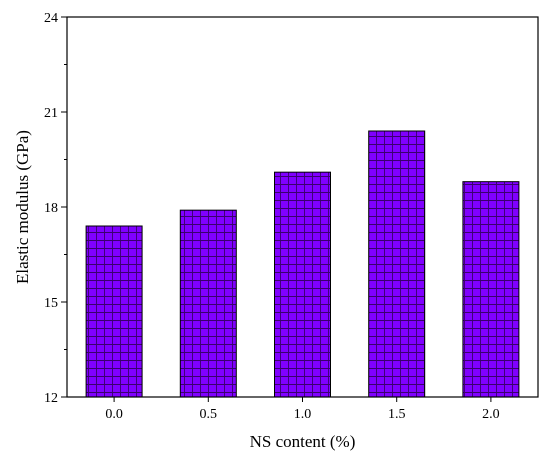 This screenshot has height=458, width=550. I want to click on bar-2.0, so click(491, 289).